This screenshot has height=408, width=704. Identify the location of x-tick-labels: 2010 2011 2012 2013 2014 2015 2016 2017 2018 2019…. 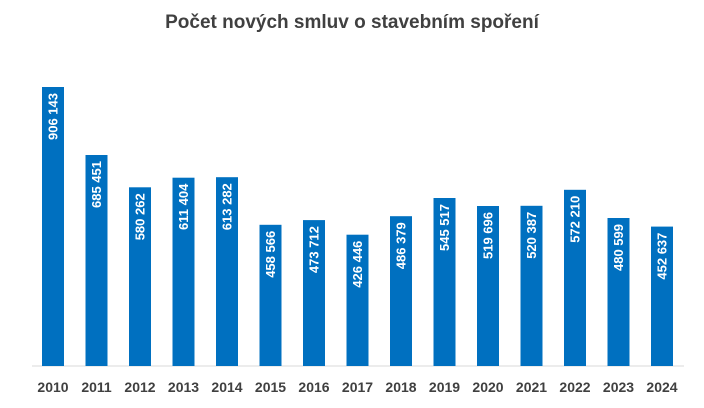
(357, 387).